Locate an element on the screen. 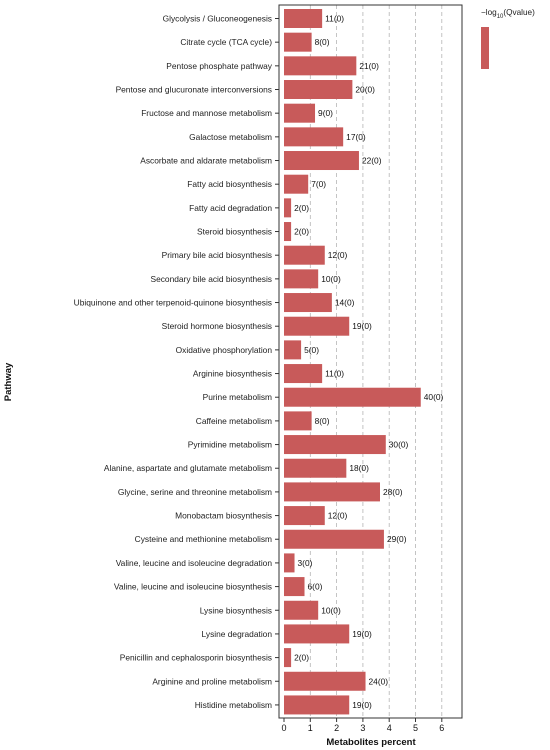 The width and height of the screenshot is (550, 750). category-label: Fatty acid biosynthesis is located at coordinates (229, 184).